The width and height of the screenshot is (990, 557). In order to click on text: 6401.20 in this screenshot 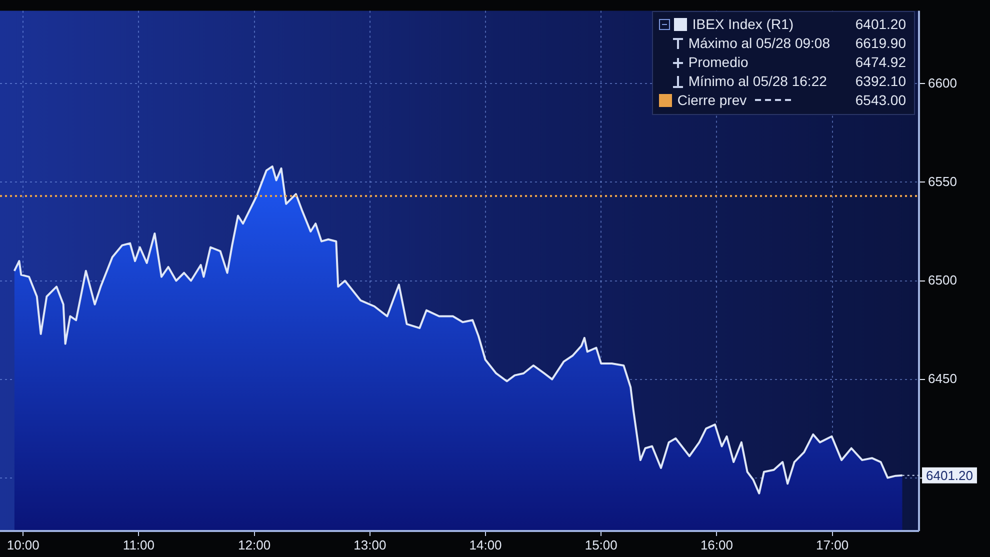, I will do `click(880, 24)`.